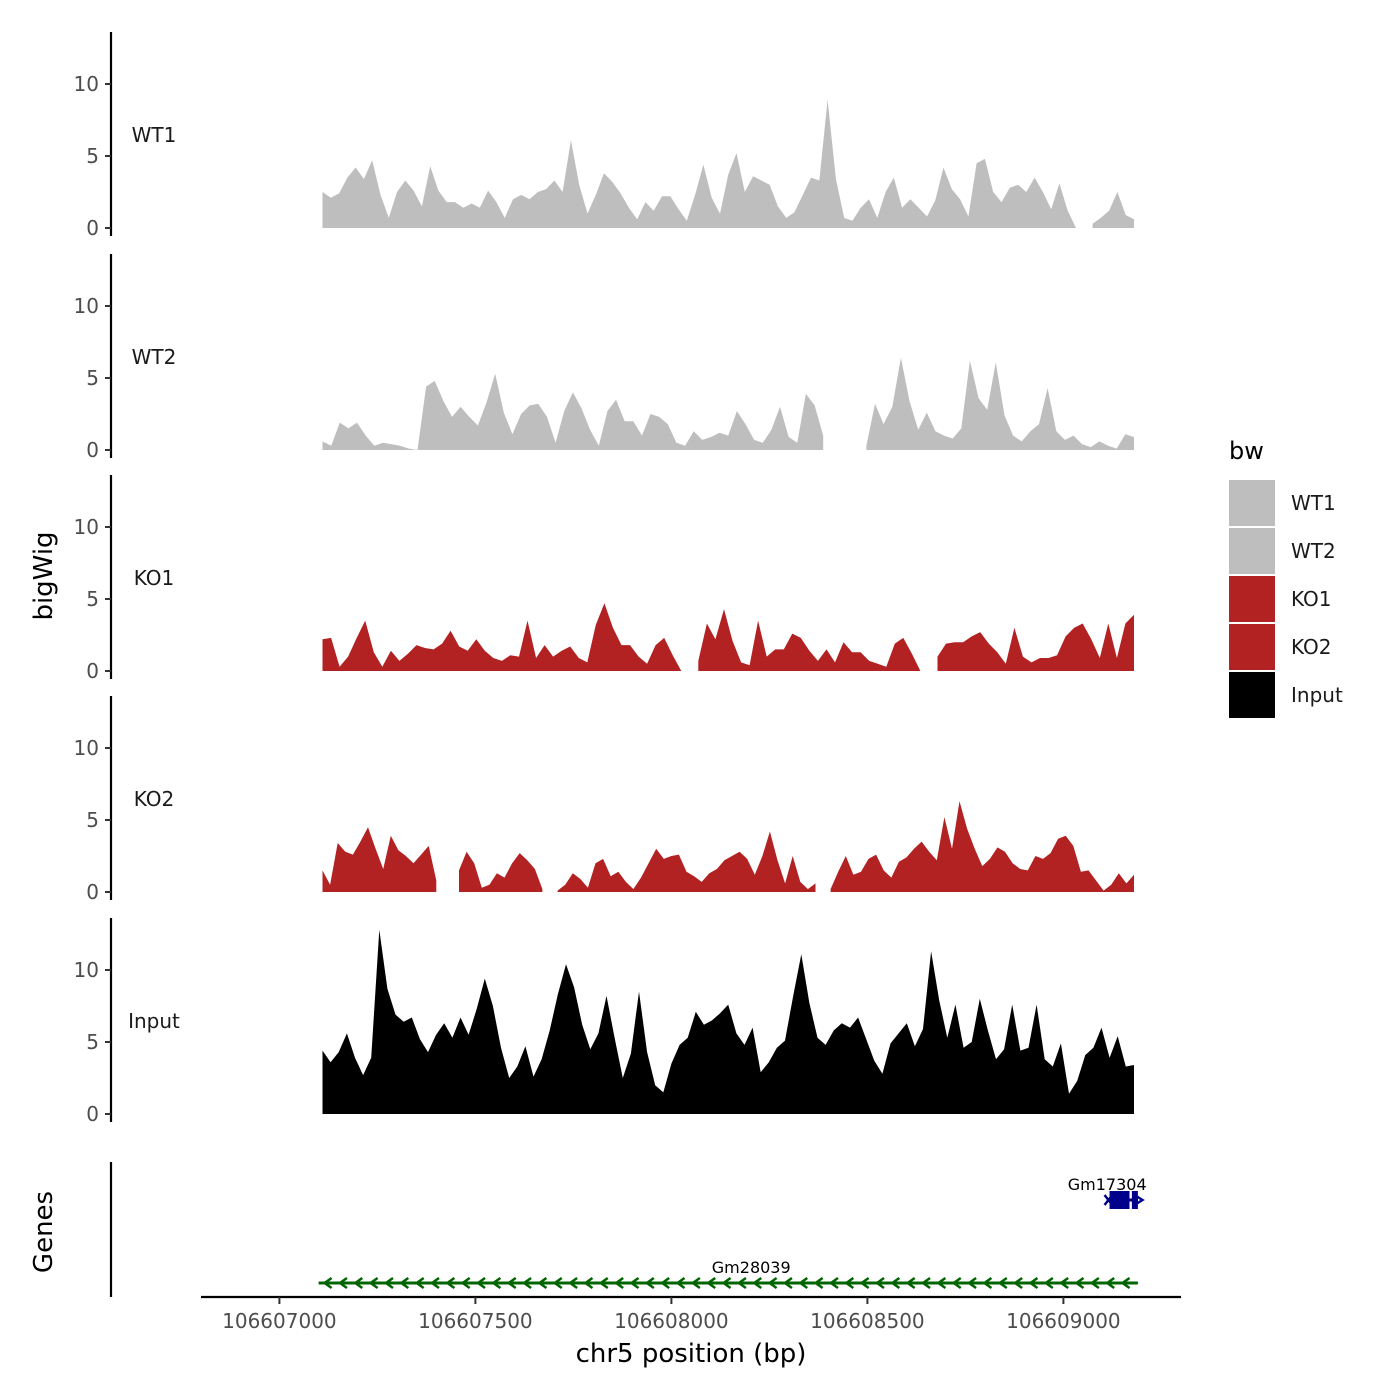 The height and width of the screenshot is (1400, 1400). Describe the element at coordinates (1000, 403) in the screenshot. I see `area-wt2-segment` at that location.